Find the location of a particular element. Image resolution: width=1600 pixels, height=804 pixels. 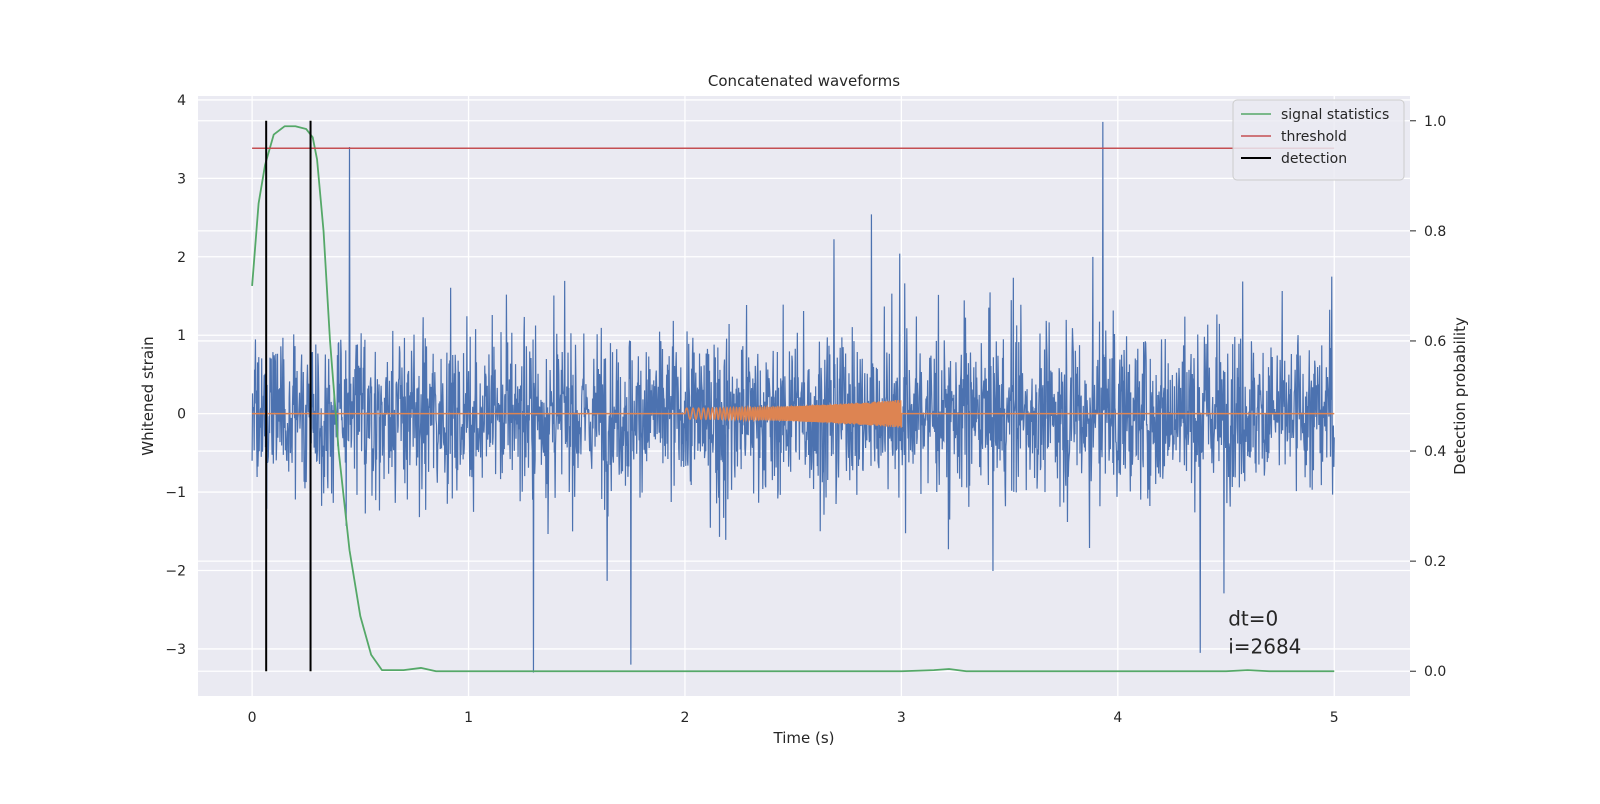

y2-tick-label: 0.2 is located at coordinates (1435, 562).